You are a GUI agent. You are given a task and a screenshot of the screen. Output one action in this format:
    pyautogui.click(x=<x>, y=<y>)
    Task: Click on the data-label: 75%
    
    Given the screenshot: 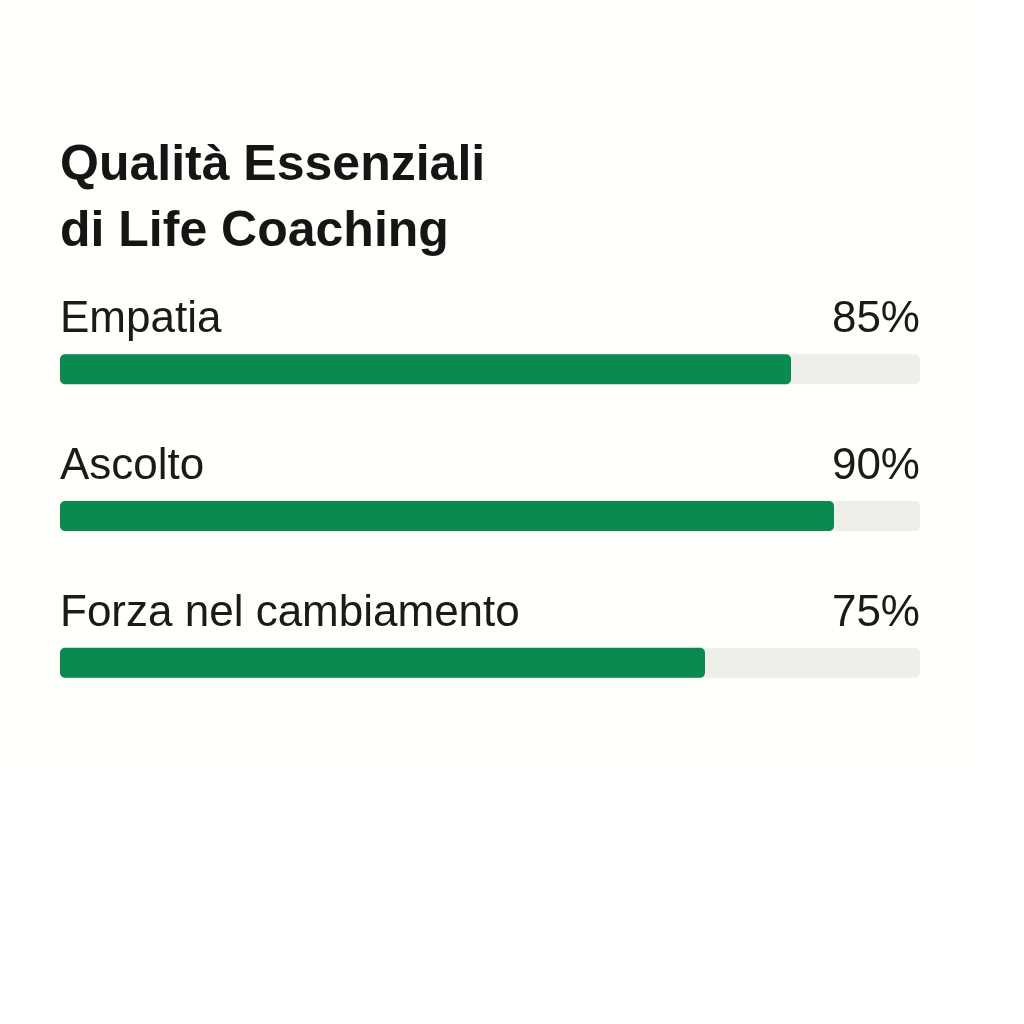 What is the action you would take?
    pyautogui.click(x=875, y=610)
    